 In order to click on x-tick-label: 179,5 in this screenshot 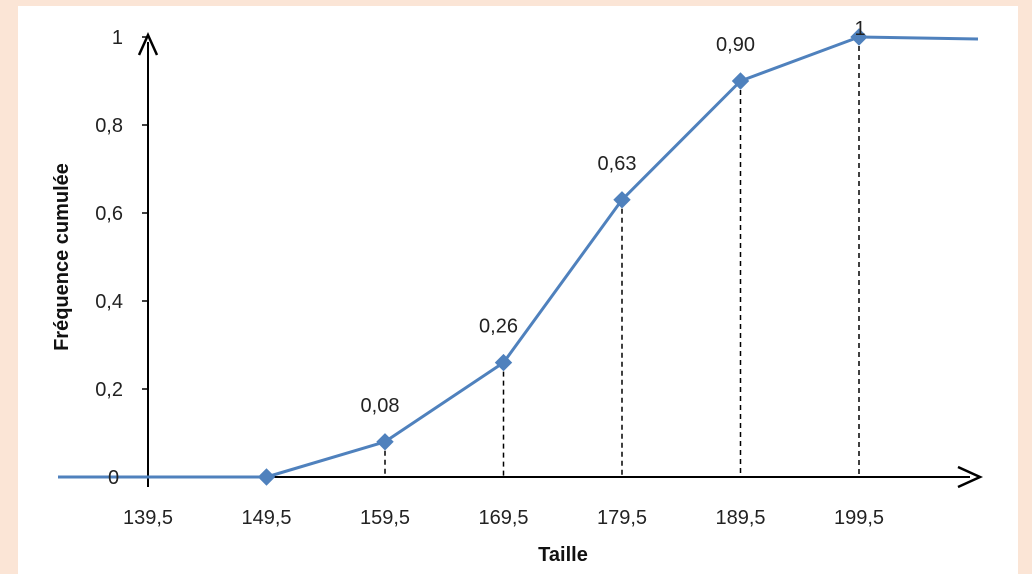, I will do `click(622, 518)`.